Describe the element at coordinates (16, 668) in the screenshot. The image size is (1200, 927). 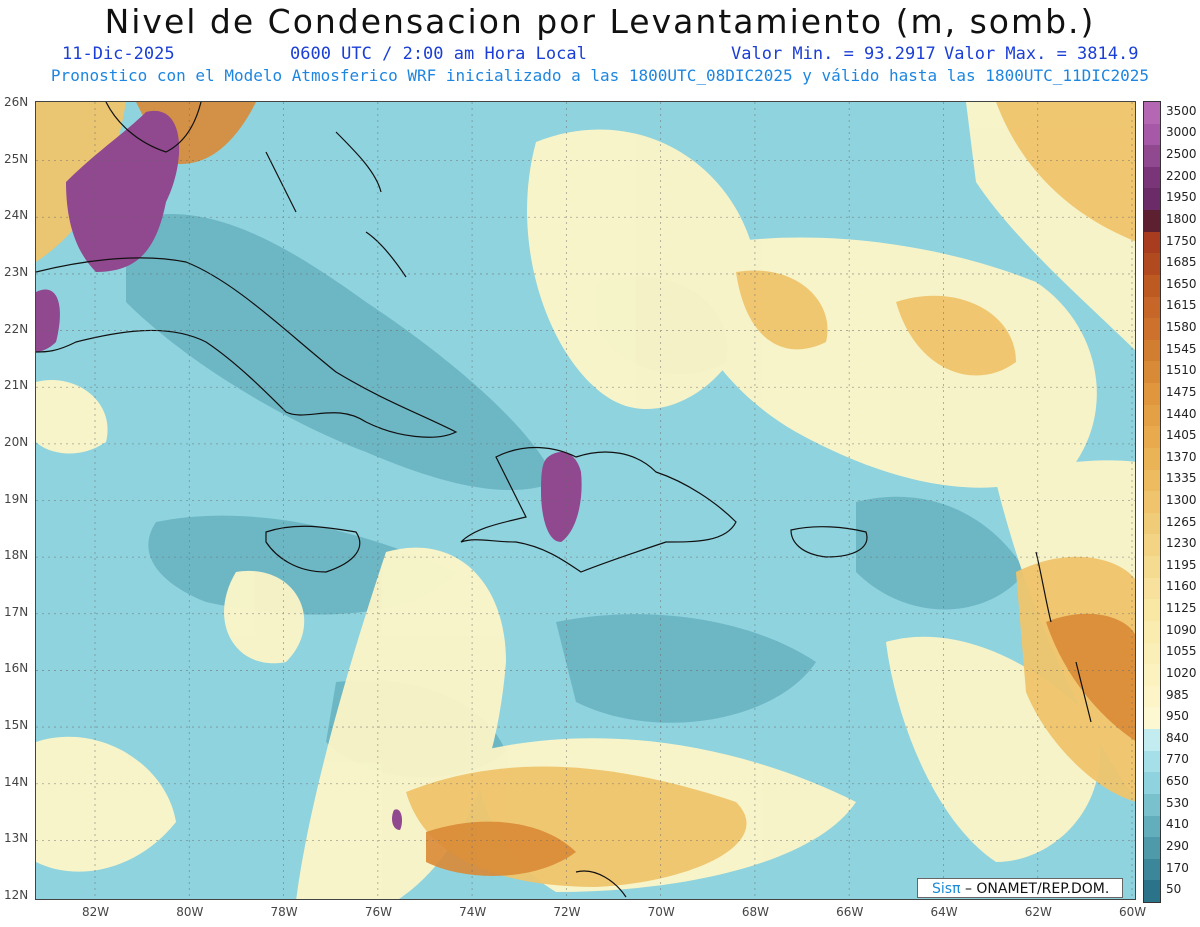
I see `lat-label: 16N` at that location.